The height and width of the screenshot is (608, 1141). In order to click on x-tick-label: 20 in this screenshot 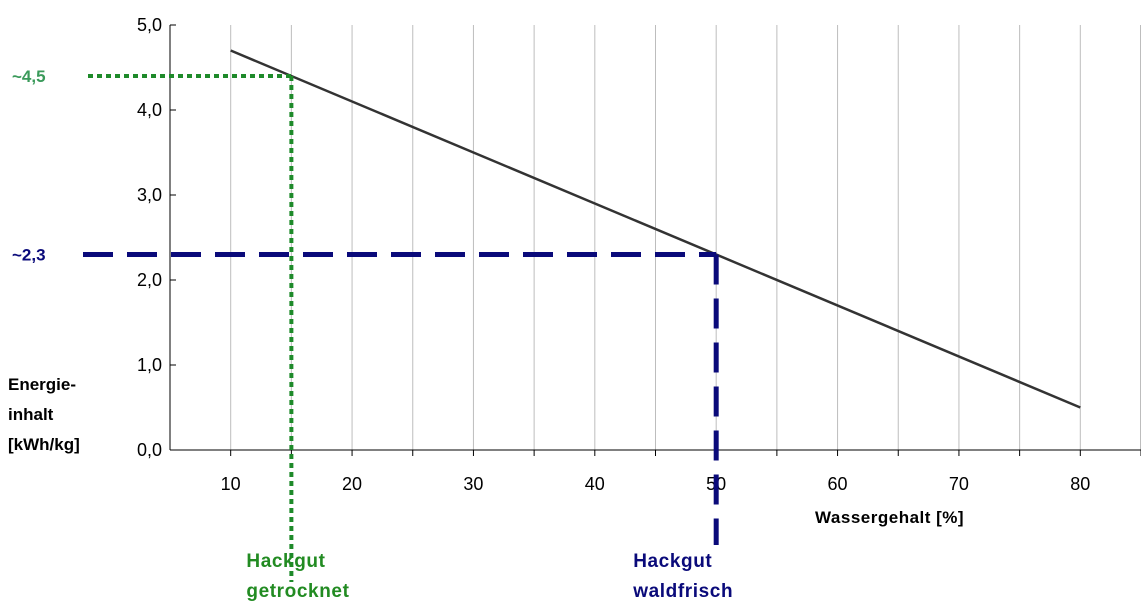, I will do `click(352, 484)`.